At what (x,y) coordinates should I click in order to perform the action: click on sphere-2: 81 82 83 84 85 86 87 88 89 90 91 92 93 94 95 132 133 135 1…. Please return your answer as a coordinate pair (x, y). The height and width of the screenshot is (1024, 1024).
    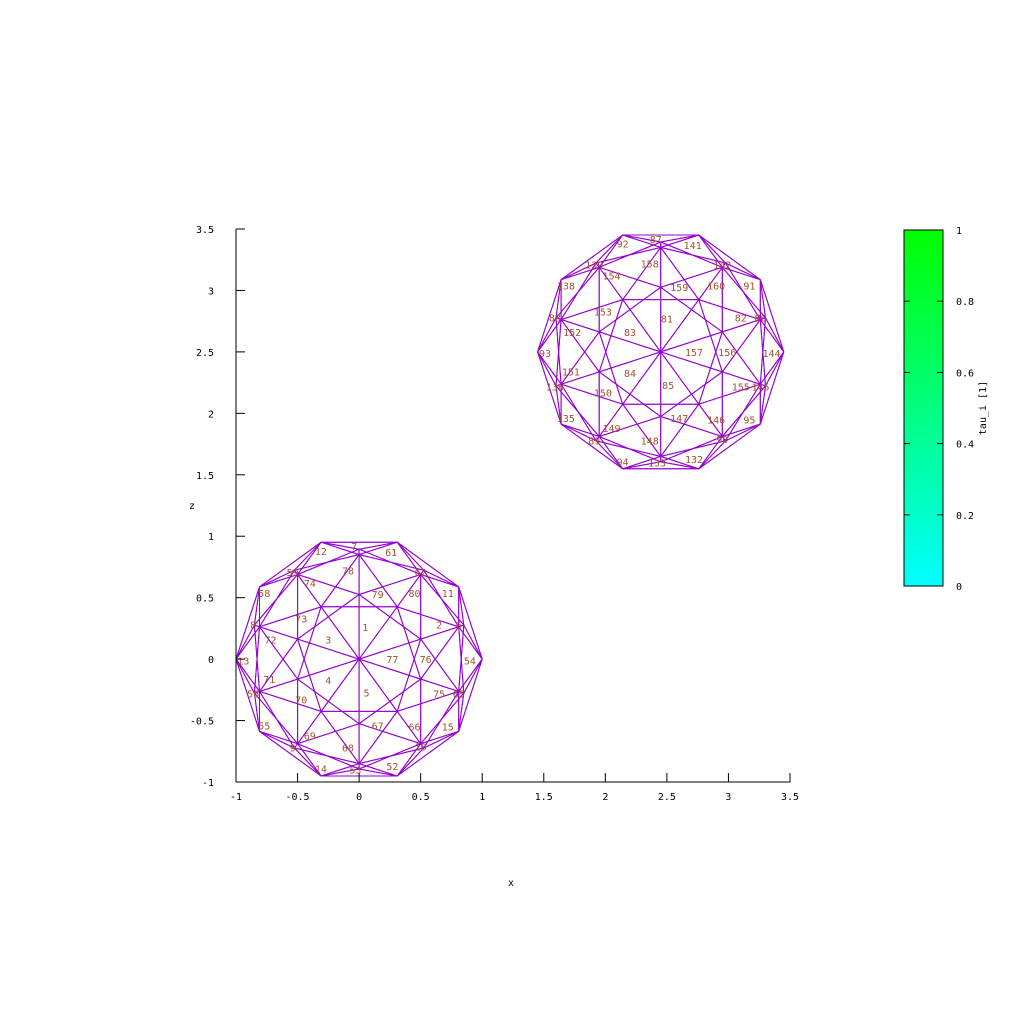
    Looking at the image, I should click on (661, 352).